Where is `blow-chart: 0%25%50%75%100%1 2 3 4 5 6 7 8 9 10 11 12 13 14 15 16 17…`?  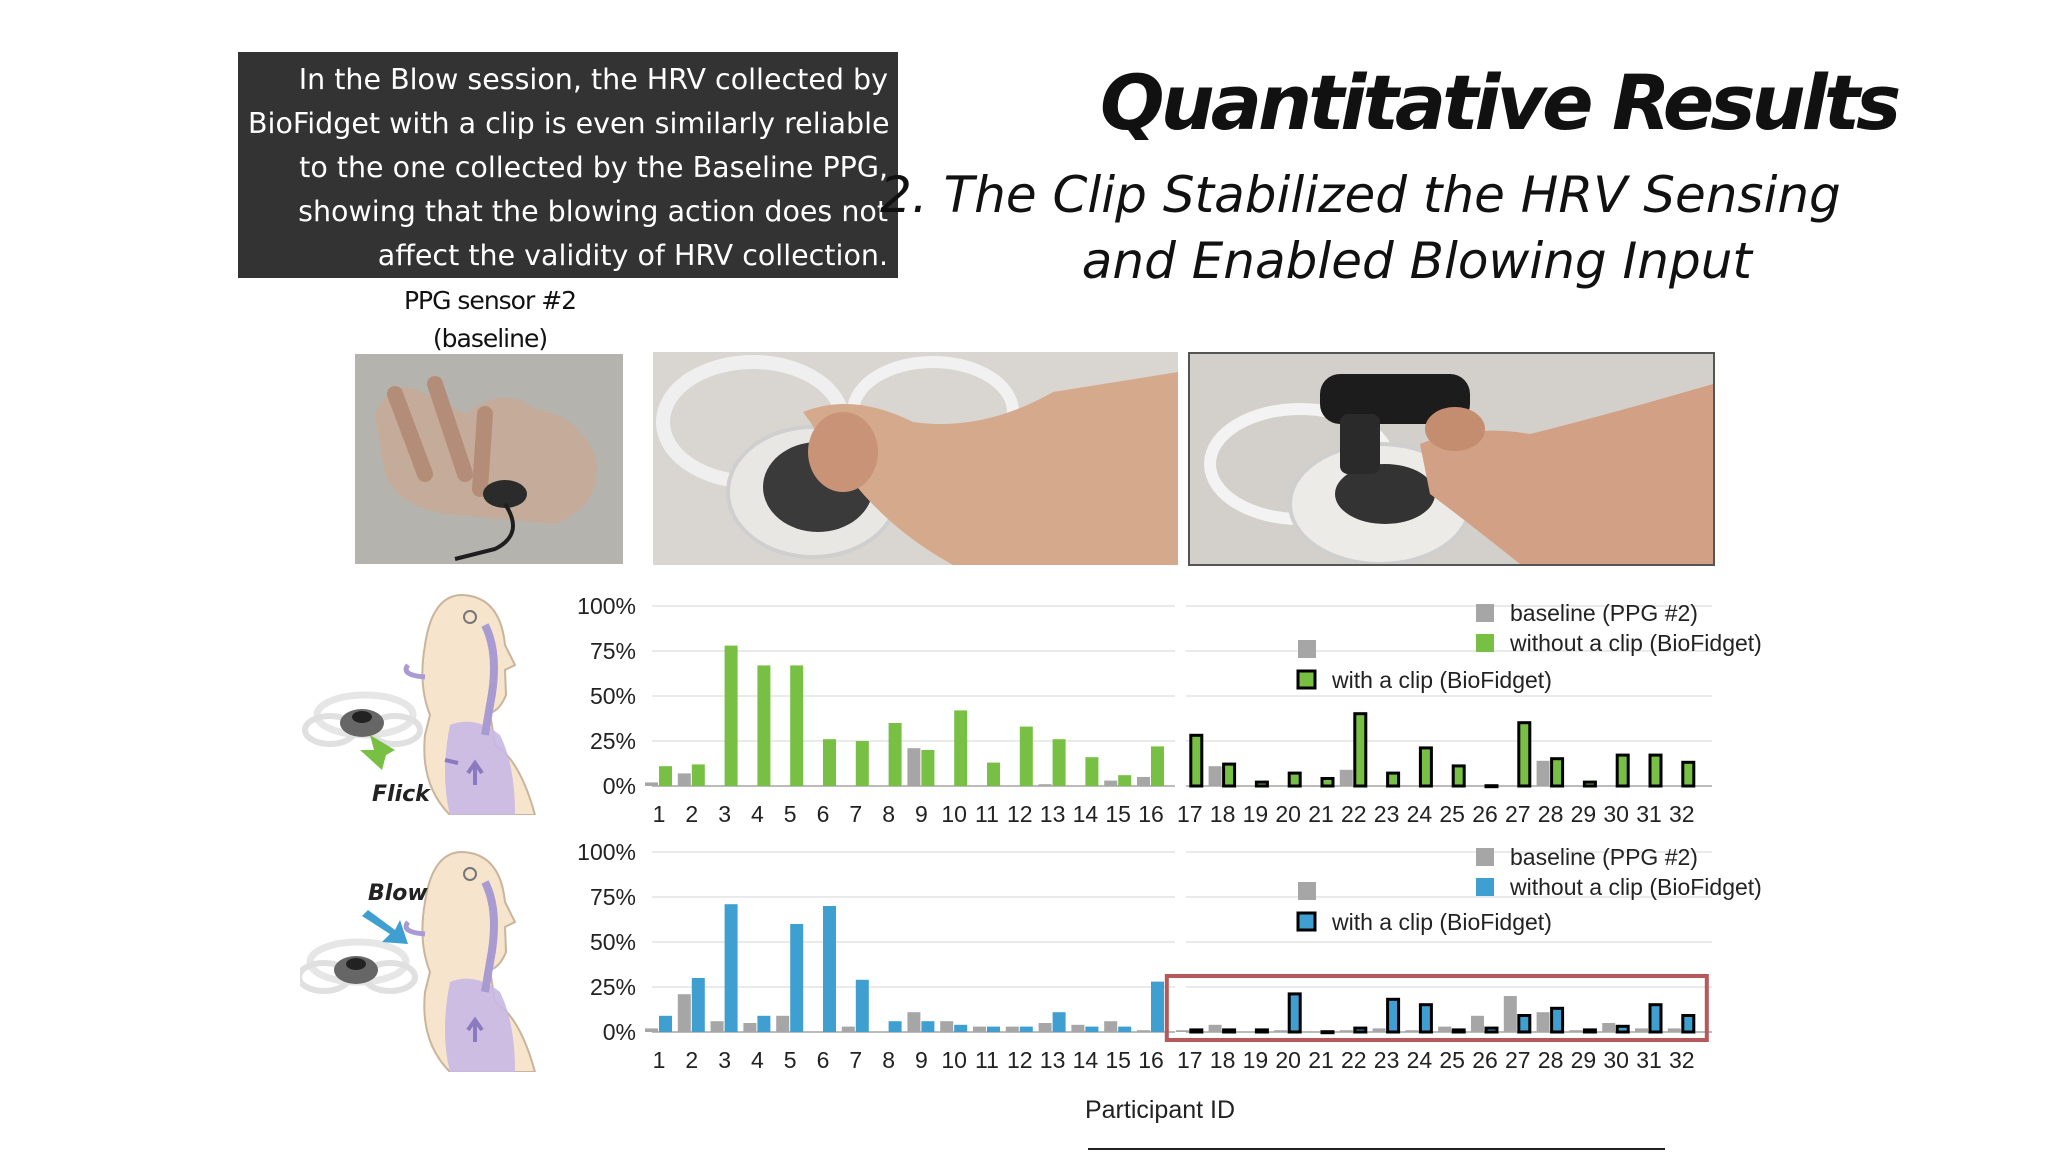
blow-chart: 0%25%50%75%100%1 2 3 4 5 6 7 8 9 10 11 12 13 14 15 16 17… is located at coordinates (1169, 956).